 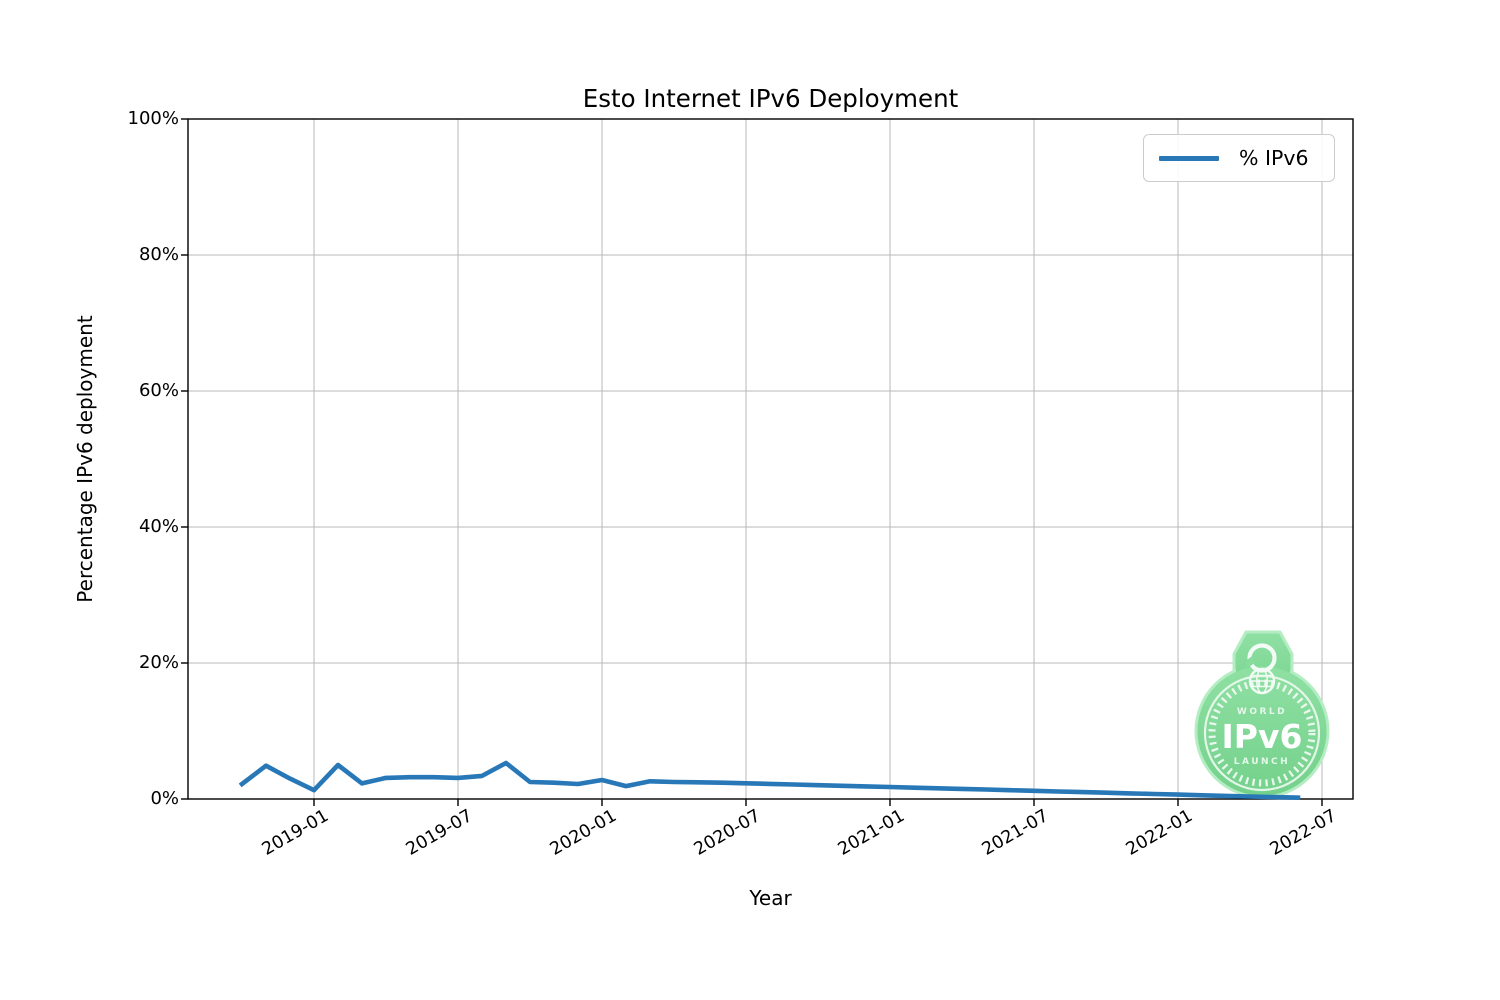 I want to click on badge-shackle-icon, so click(x=1260, y=658).